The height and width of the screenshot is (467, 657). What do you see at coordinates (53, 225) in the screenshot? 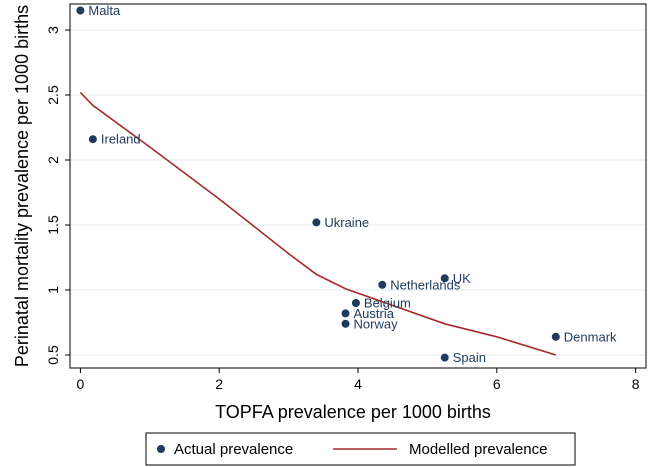
I see `y-tick-label: 1.5` at bounding box center [53, 225].